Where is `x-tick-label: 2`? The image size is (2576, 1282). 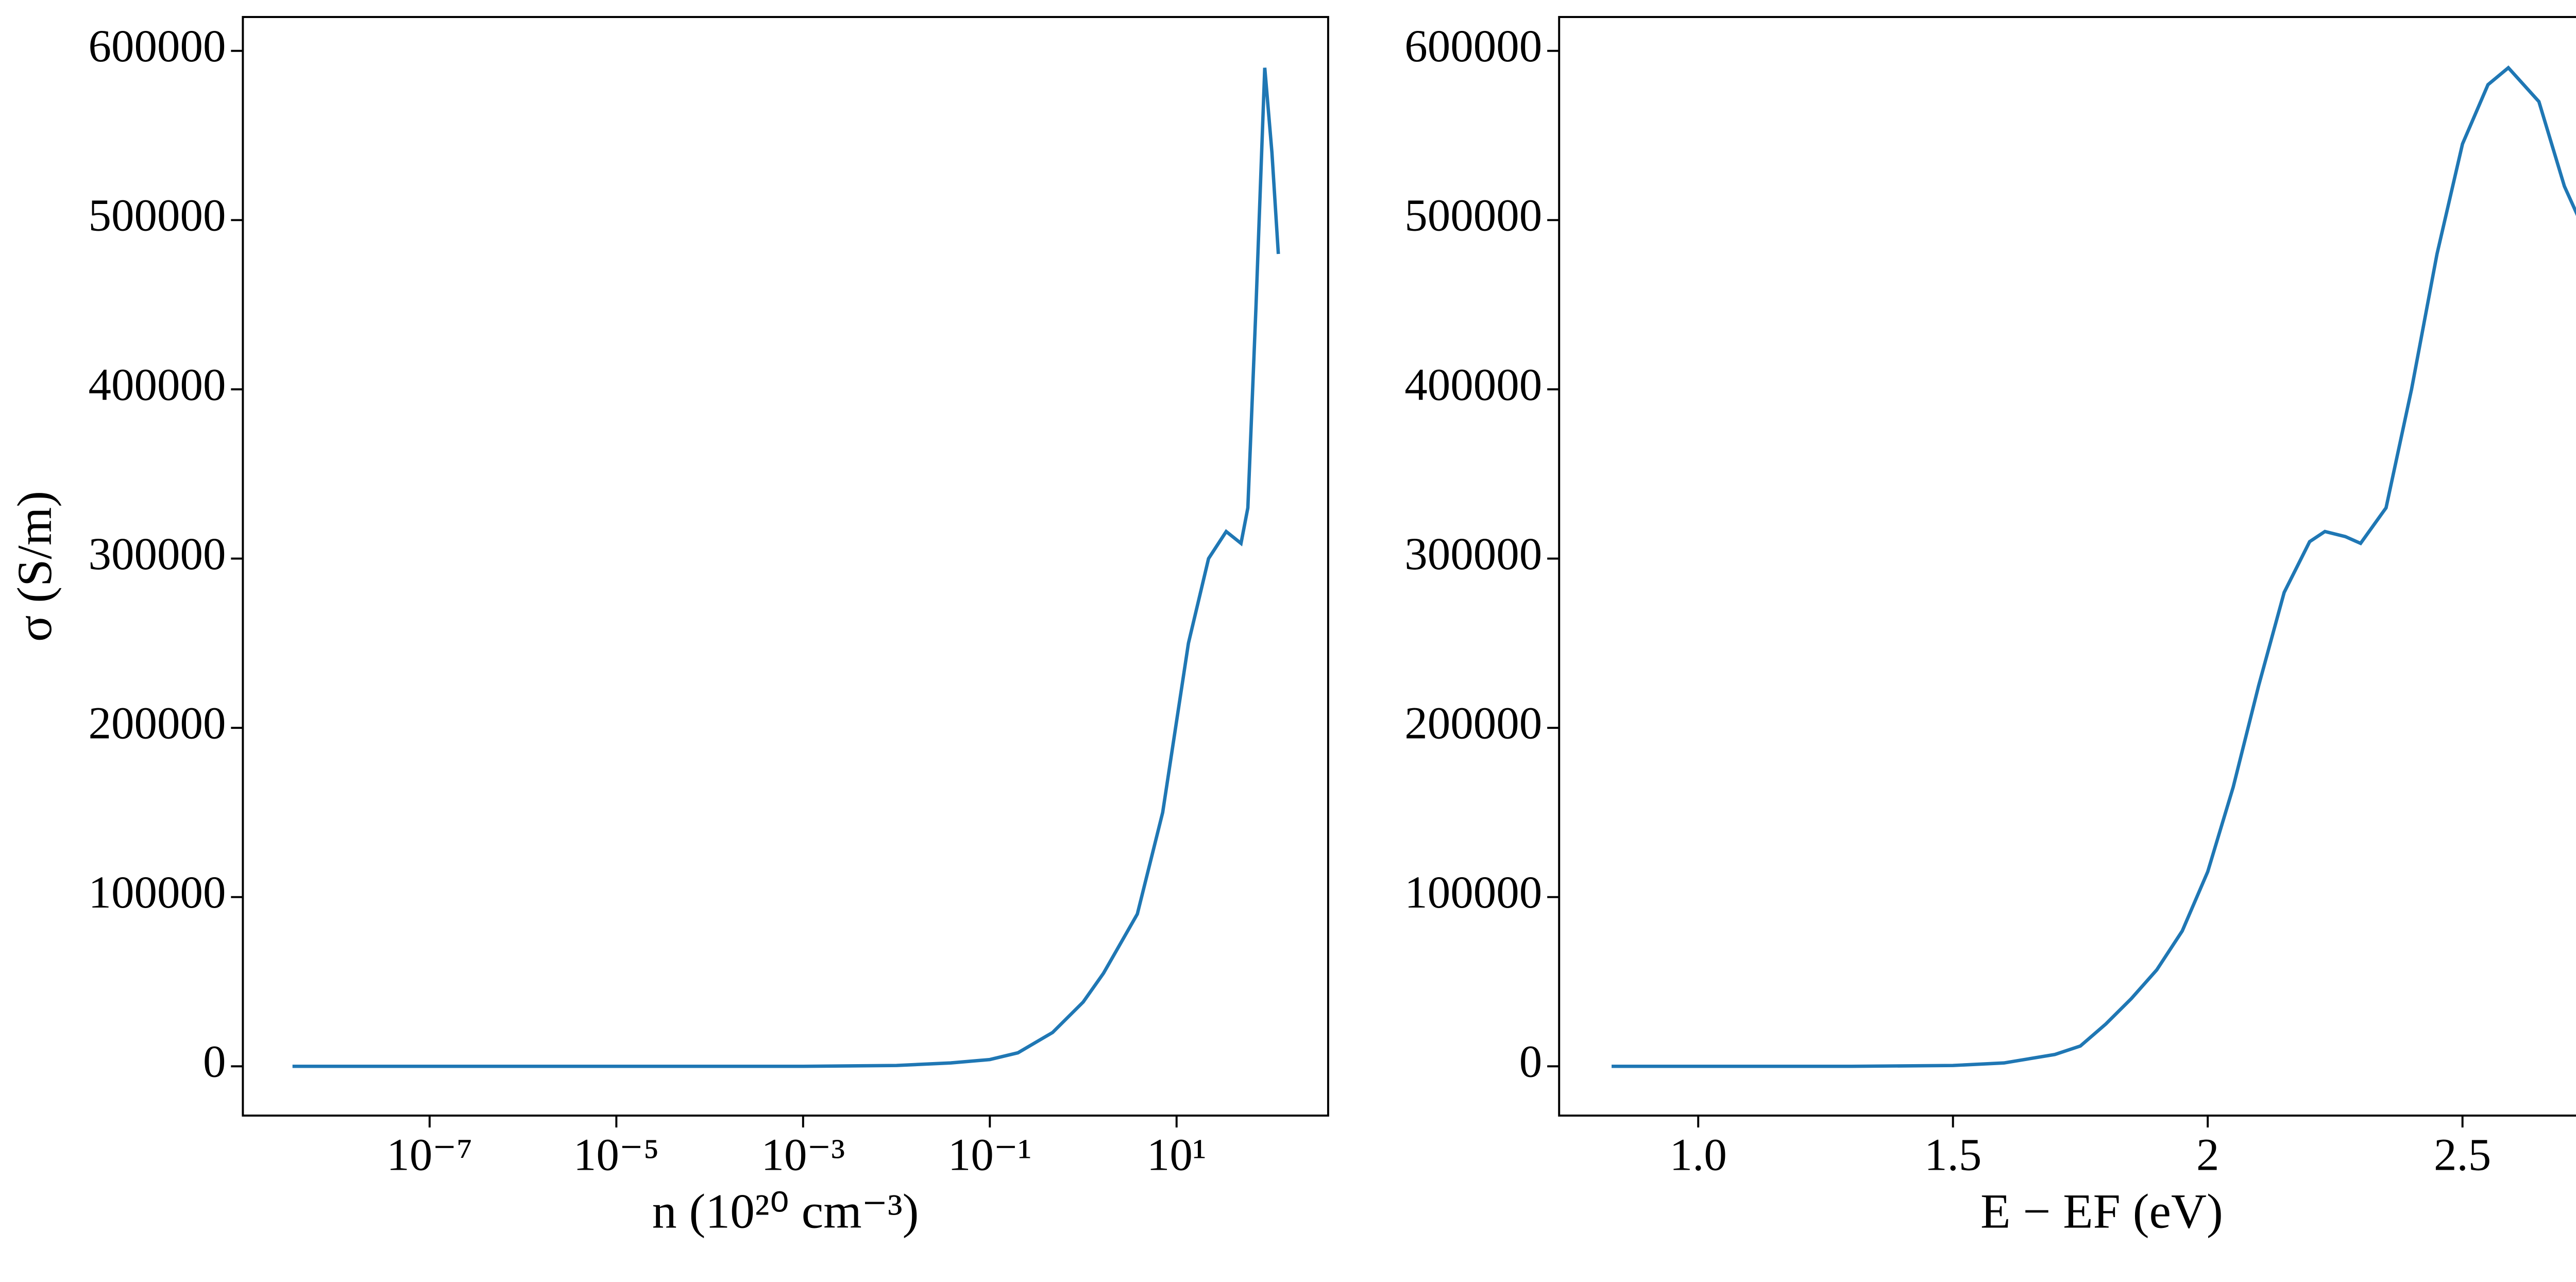 x-tick-label: 2 is located at coordinates (2207, 1155).